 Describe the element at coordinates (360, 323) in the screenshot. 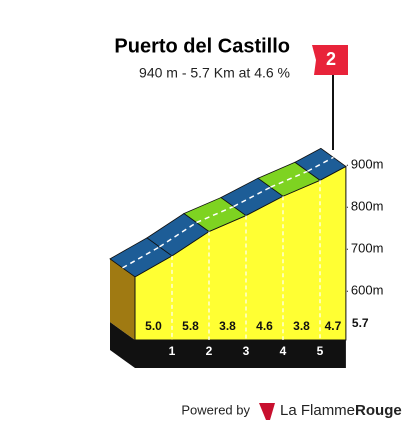

I see `total-distance: 5.7` at that location.